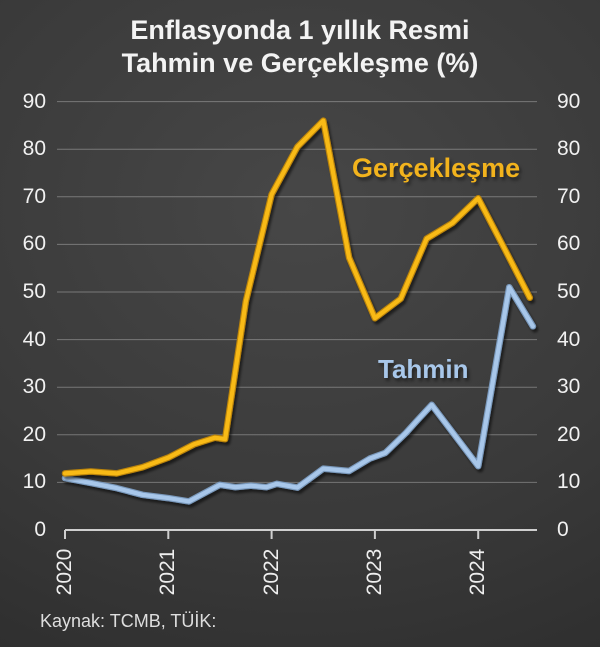 The height and width of the screenshot is (647, 600). Describe the element at coordinates (34, 339) in the screenshot. I see `y-axis-label-left-40: 40` at that location.